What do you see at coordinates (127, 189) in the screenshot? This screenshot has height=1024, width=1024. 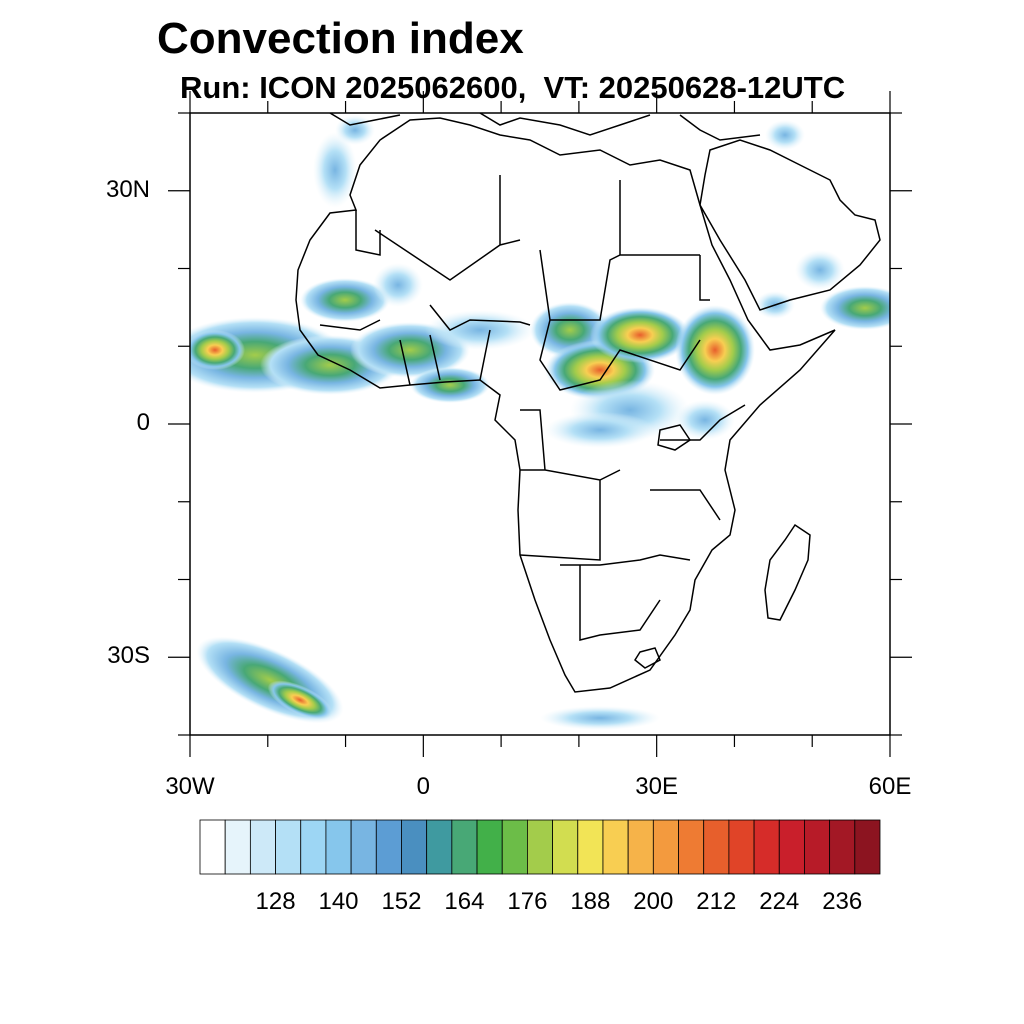 I see `lat-label: 30N` at bounding box center [127, 189].